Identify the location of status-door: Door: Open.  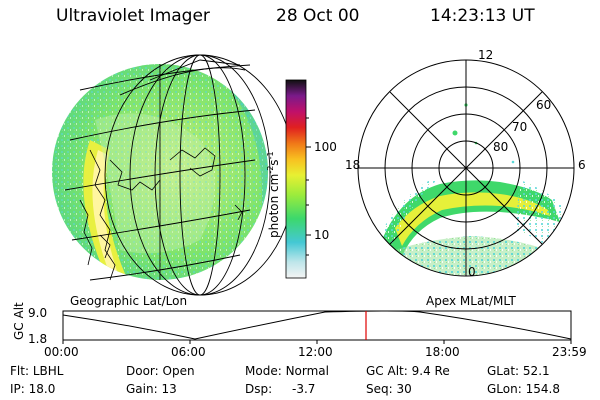
(160, 371).